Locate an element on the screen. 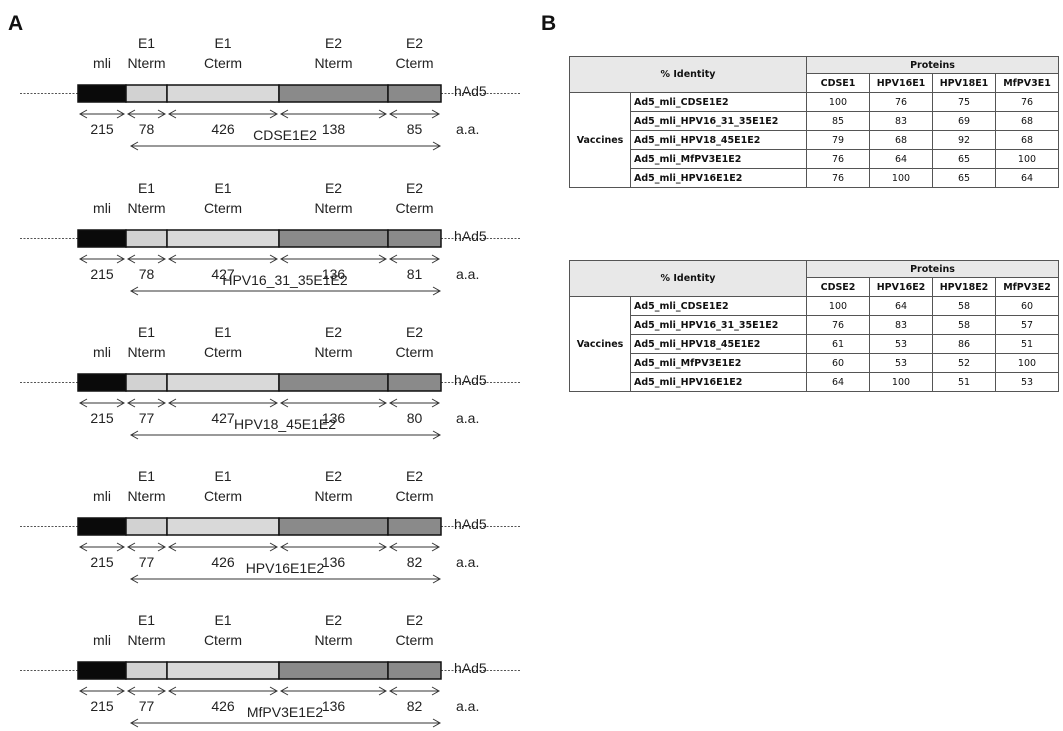 Image resolution: width=1063 pixels, height=731 pixels. panel-label-b: B is located at coordinates (549, 23).